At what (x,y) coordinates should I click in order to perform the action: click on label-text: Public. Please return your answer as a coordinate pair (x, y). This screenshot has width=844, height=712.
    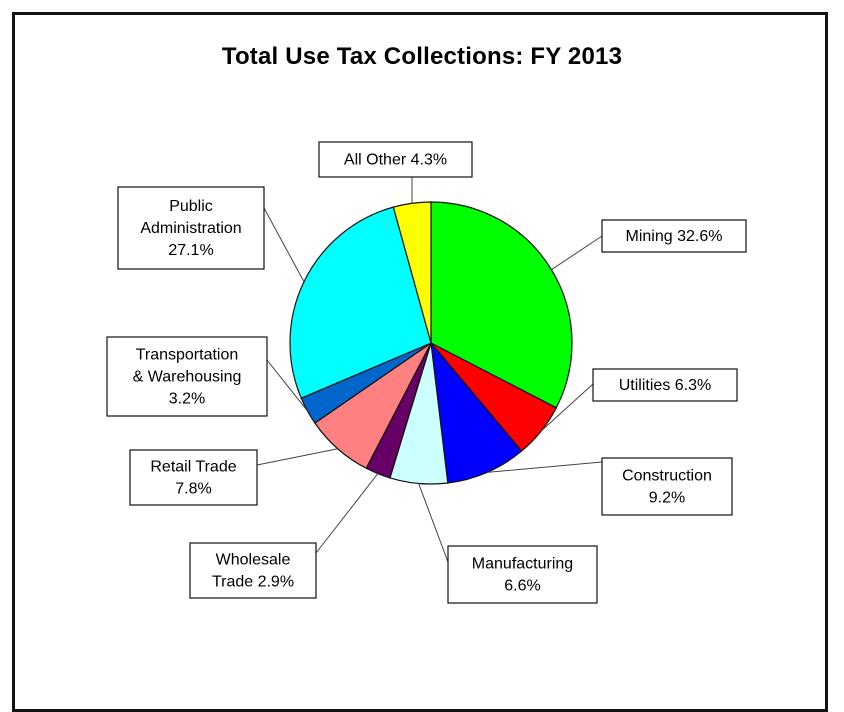
    Looking at the image, I should click on (191, 206).